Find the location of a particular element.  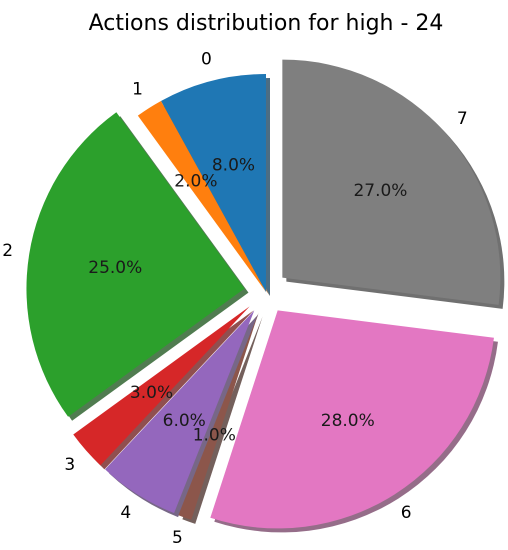

category-label-4: 4 is located at coordinates (125, 513).